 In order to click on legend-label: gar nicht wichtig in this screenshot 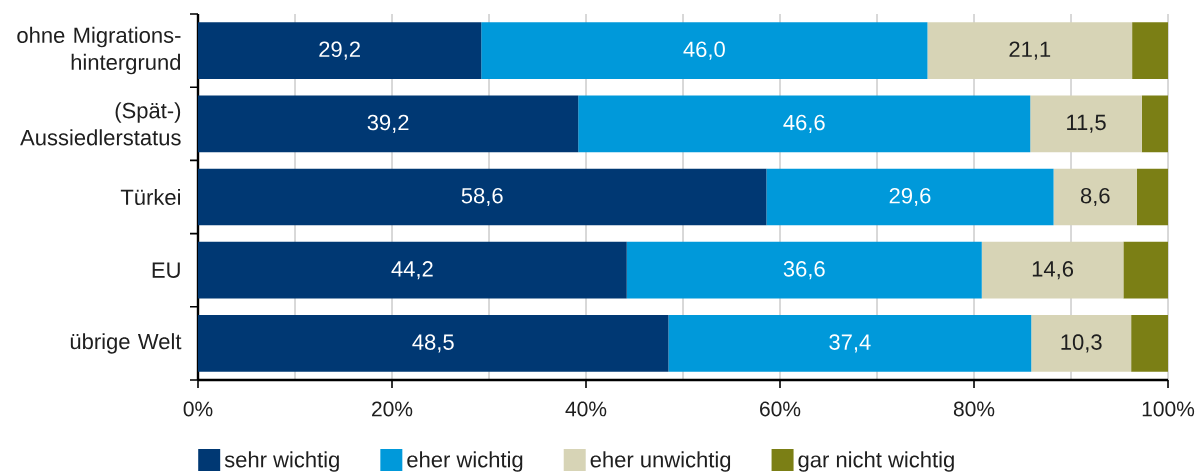, I will do `click(876, 461)`.